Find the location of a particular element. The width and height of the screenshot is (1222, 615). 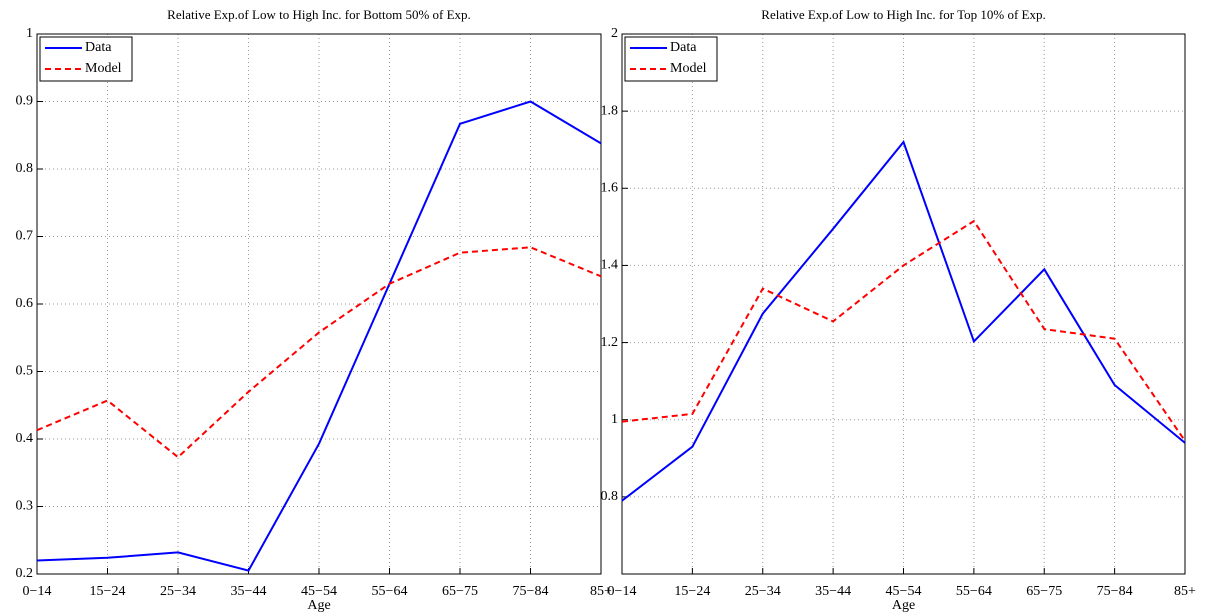

y-tick-label: 1.4 is located at coordinates (610, 265).